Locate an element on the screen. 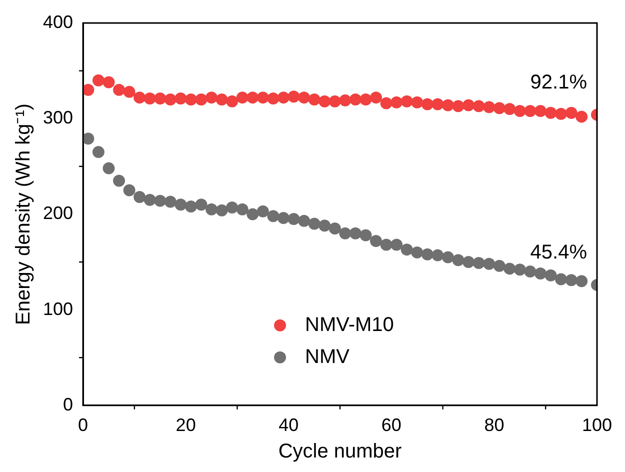 This screenshot has width=625, height=472. x-tick-label: 0 is located at coordinates (83, 425).